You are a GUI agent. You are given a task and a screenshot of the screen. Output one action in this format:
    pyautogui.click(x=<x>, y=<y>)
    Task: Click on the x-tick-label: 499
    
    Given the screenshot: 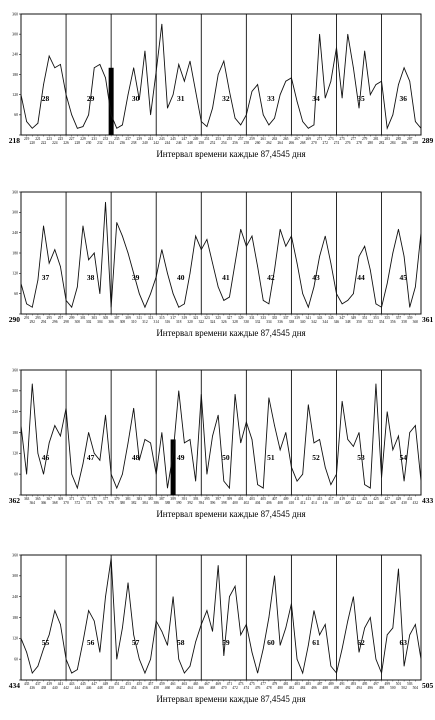 What is the action you would take?
    pyautogui.click(x=388, y=684)
    